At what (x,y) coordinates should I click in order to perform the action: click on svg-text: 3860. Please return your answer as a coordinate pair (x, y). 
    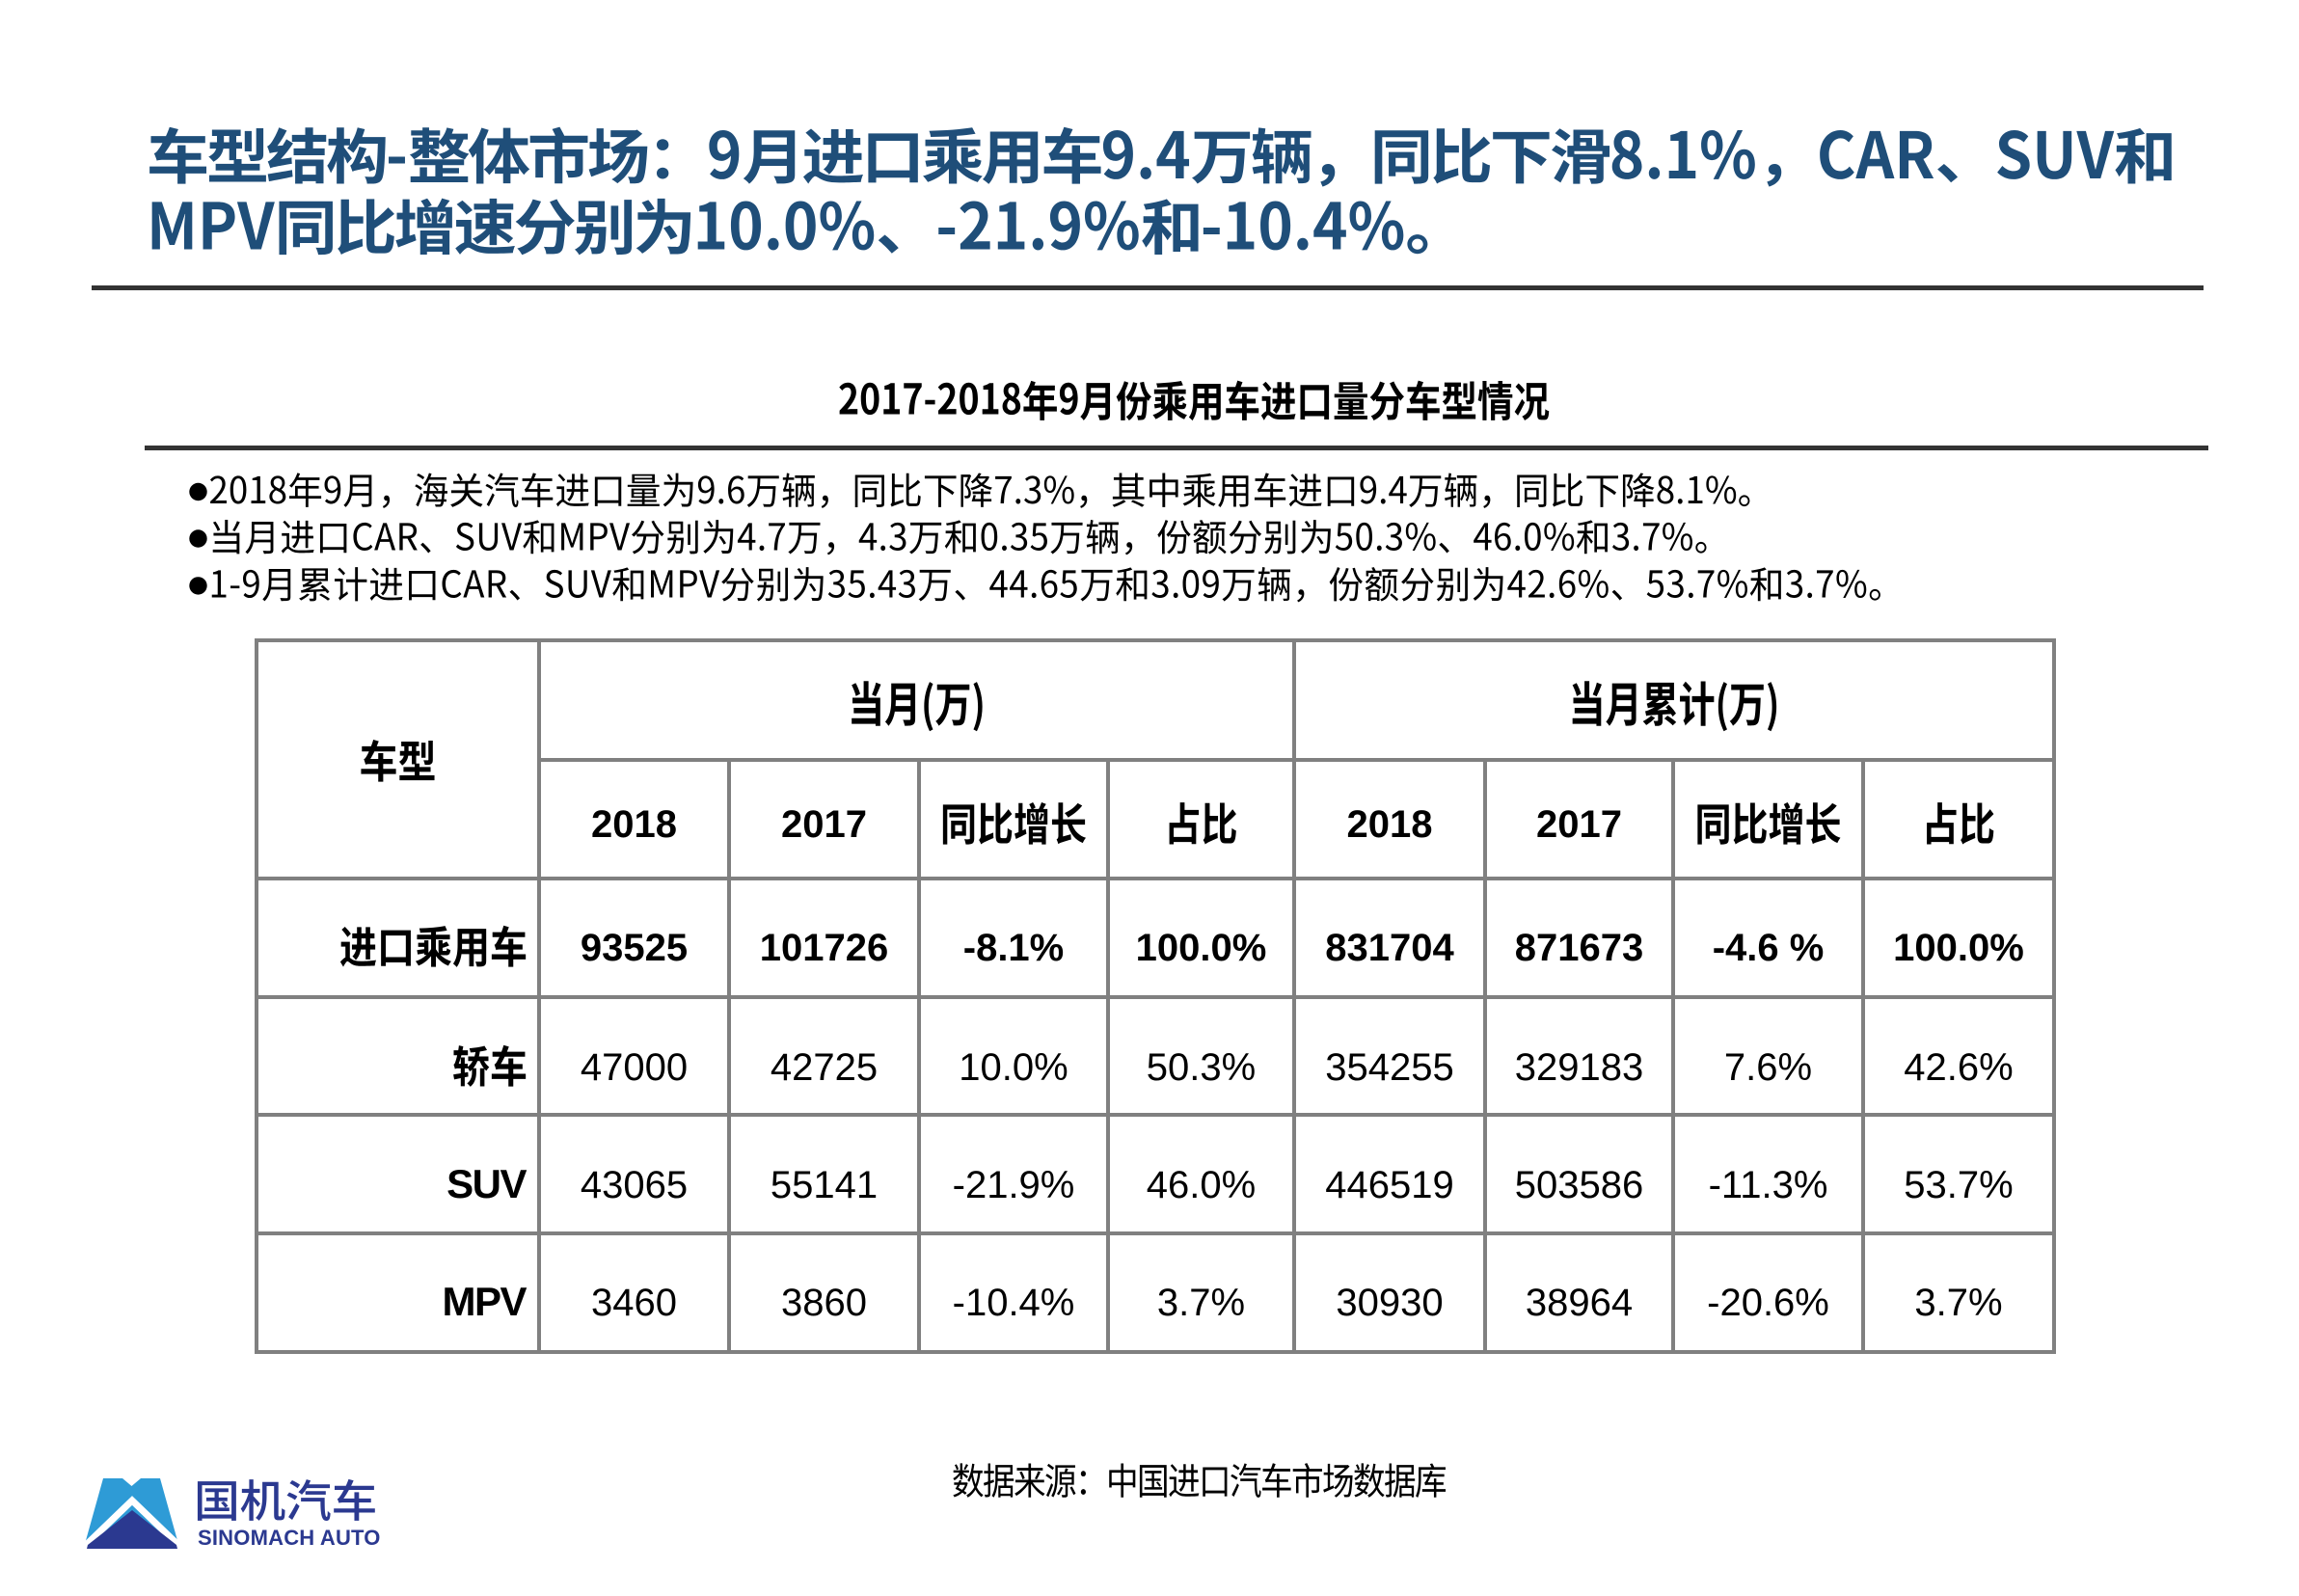
    Looking at the image, I should click on (824, 1303).